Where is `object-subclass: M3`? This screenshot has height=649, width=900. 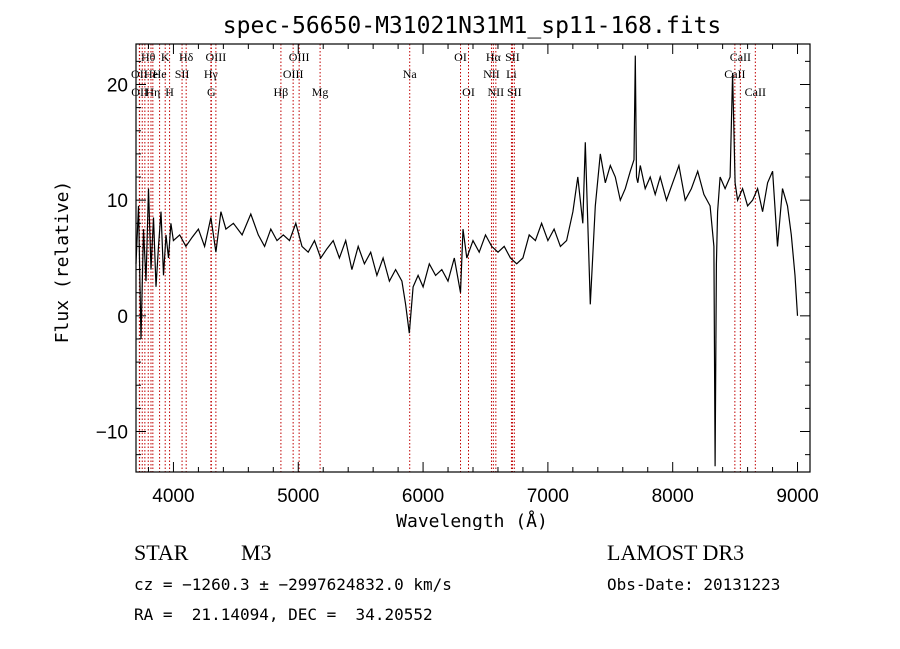 object-subclass: M3 is located at coordinates (256, 552).